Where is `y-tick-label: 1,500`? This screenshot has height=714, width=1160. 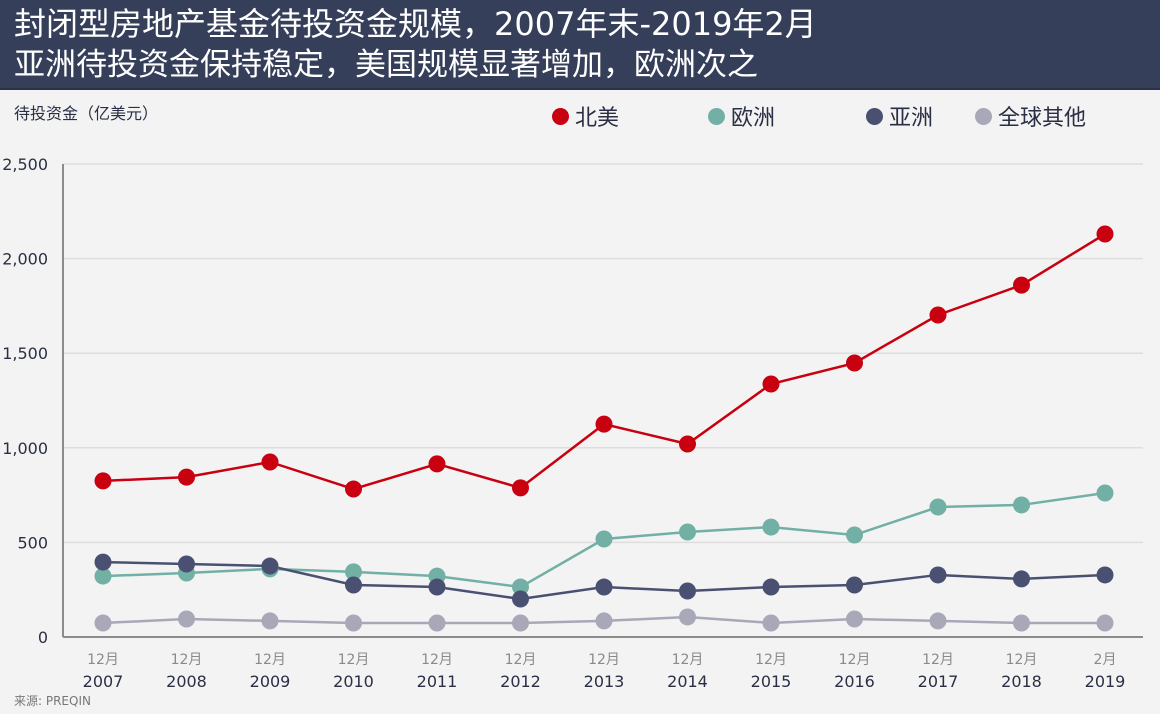 y-tick-label: 1,500 is located at coordinates (25, 353).